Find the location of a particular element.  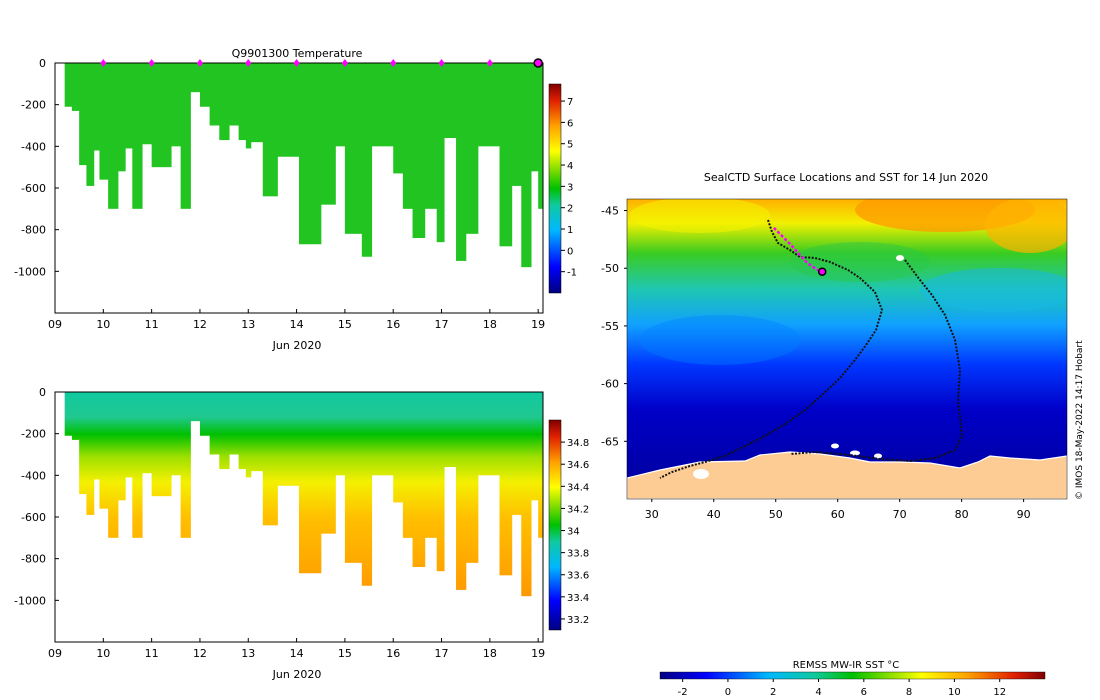

colorbar-tick-label: 7 is located at coordinates (570, 102).